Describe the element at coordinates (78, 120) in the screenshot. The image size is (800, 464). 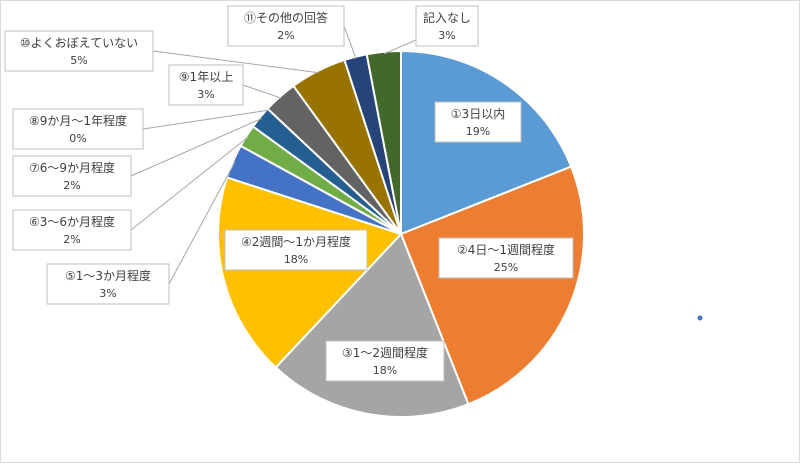
I see `data-label-category: ⑧9か月～1年程度` at that location.